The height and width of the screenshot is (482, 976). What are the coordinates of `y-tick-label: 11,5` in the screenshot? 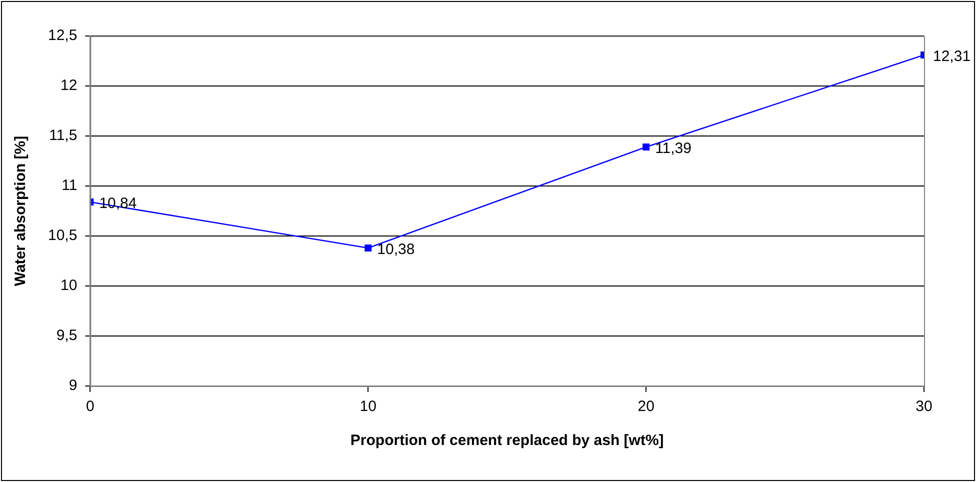 It's located at (63, 135).